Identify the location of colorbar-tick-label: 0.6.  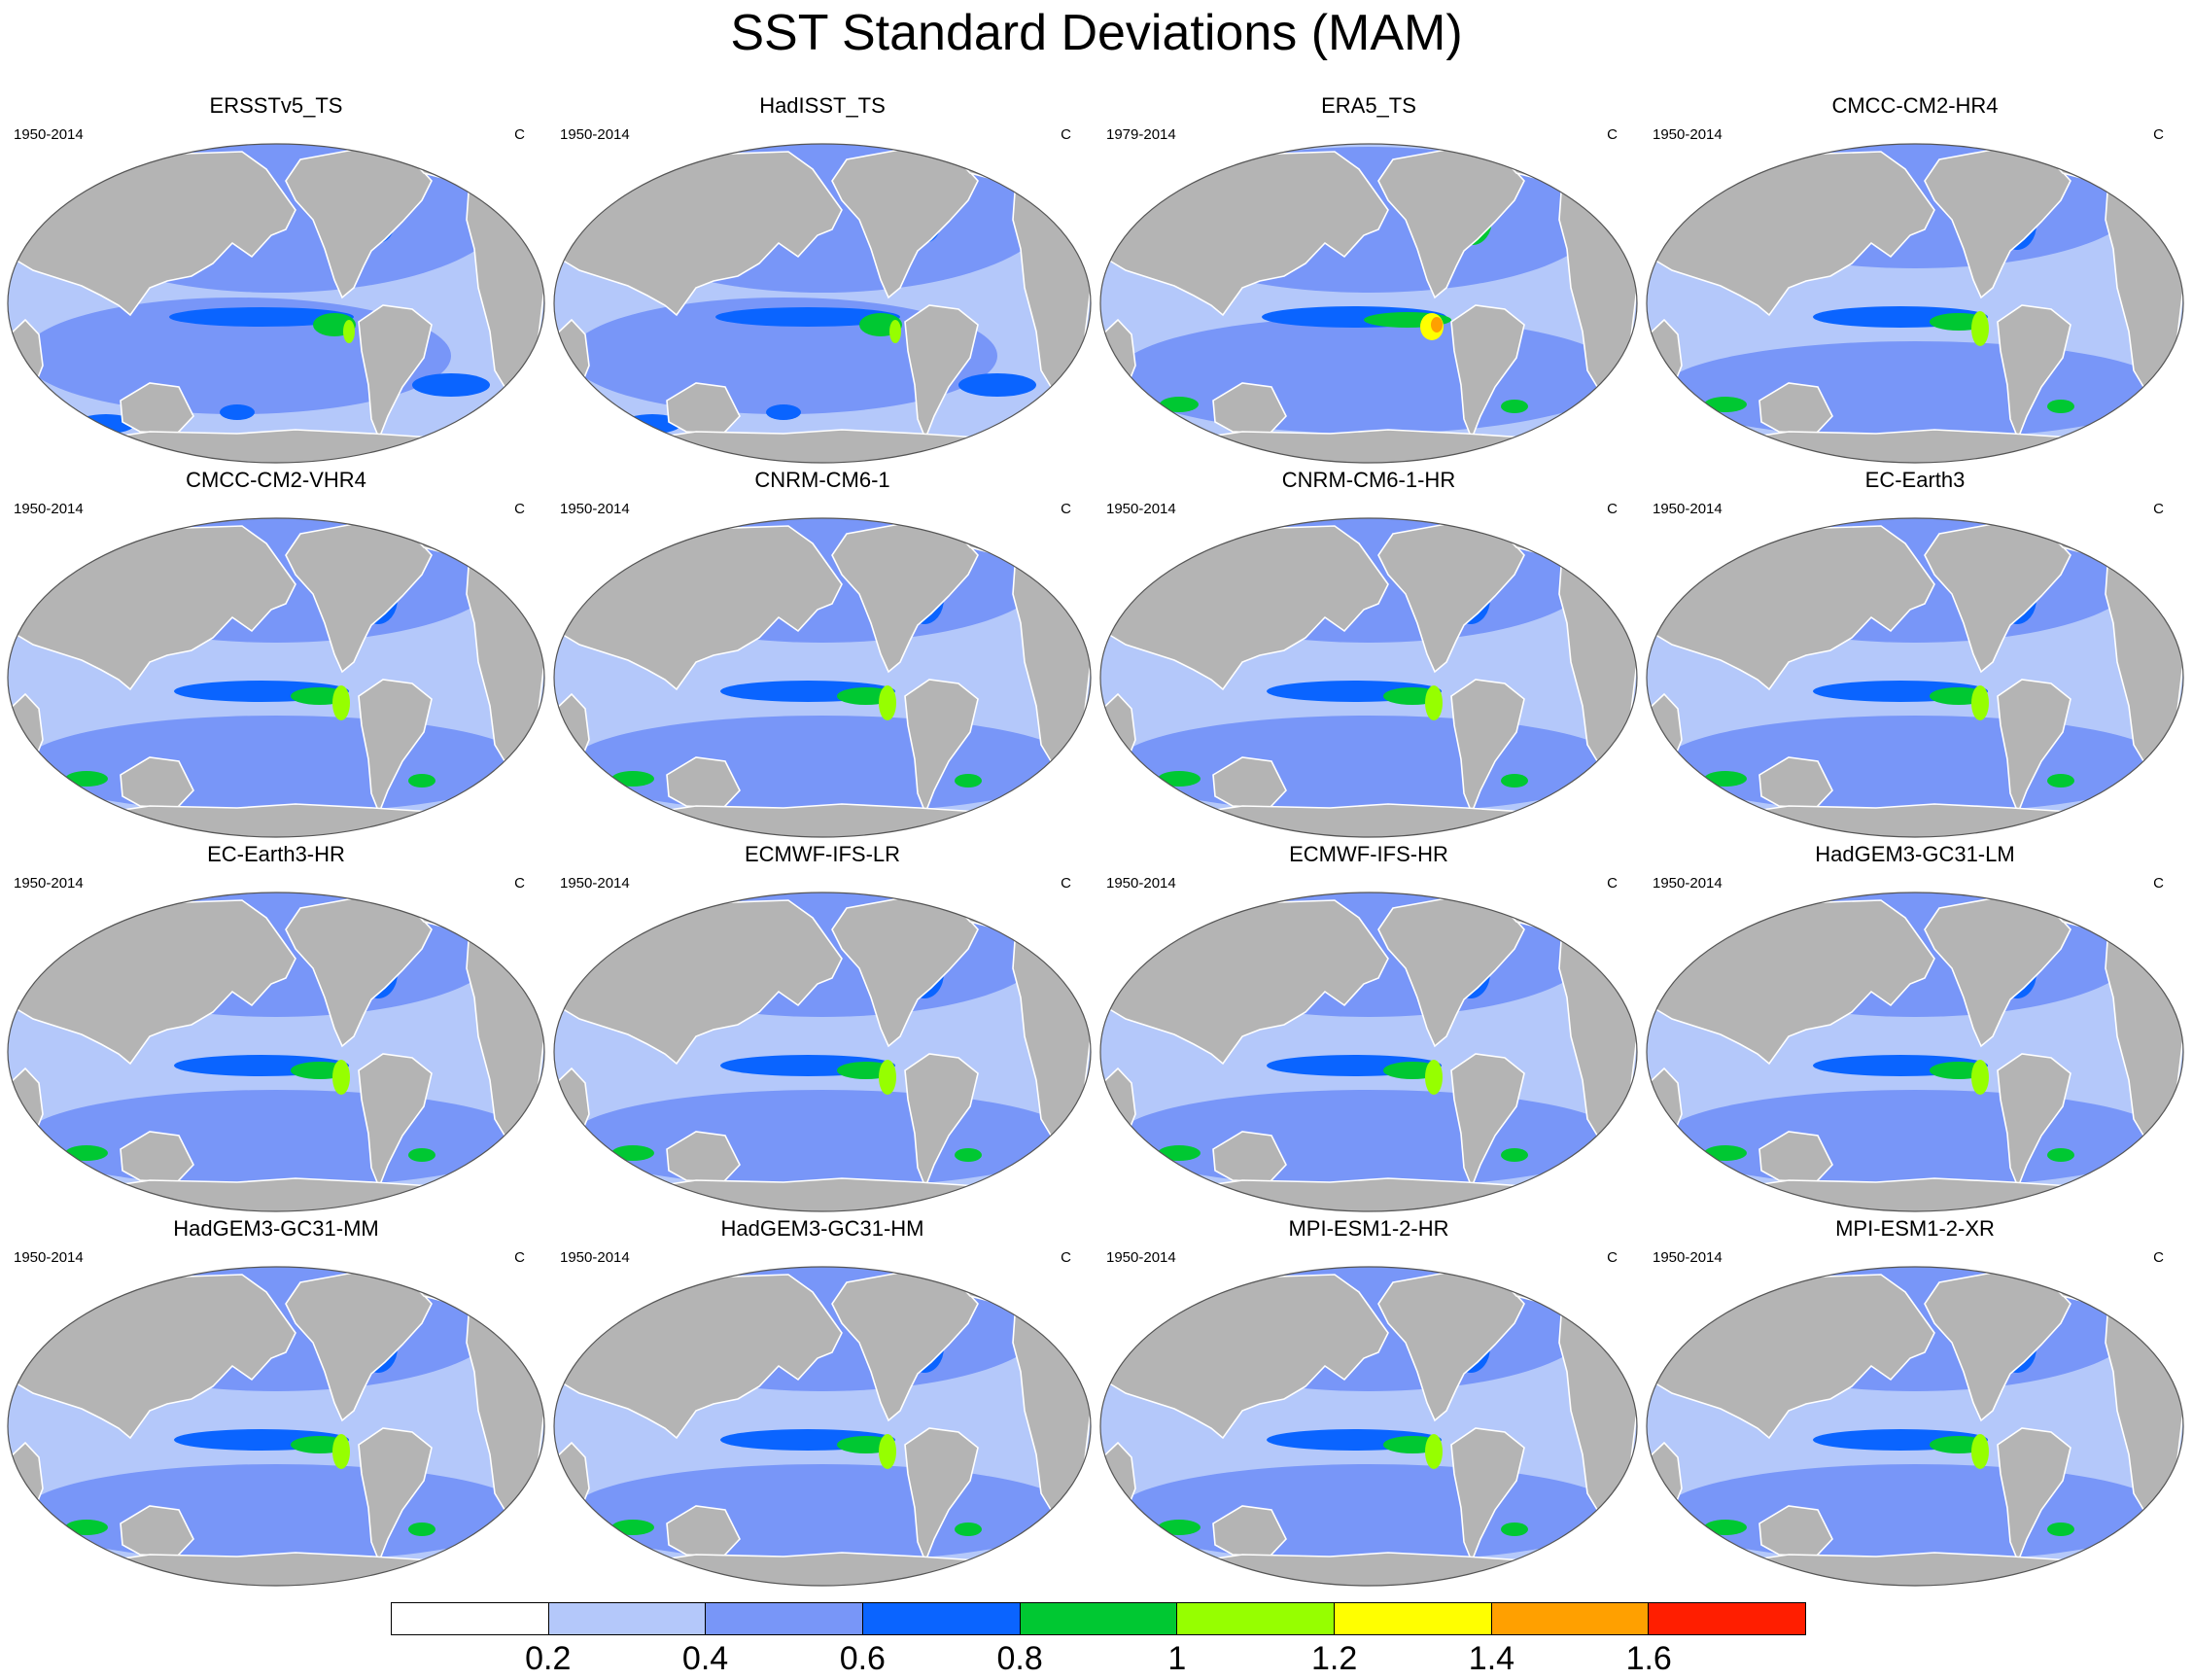
(862, 1658).